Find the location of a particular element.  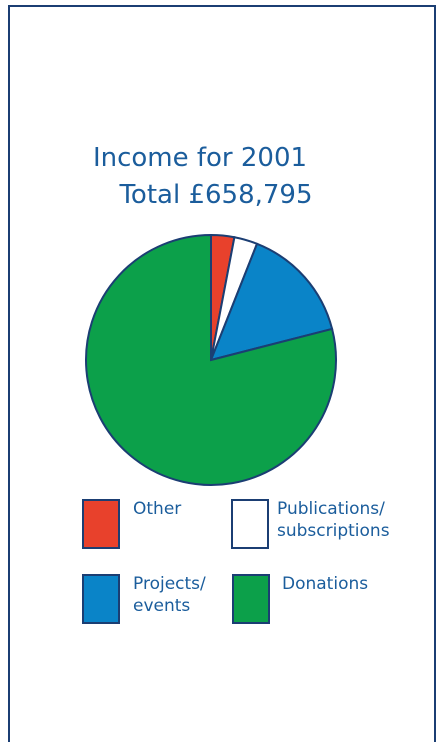

legend-label: Projects/ events is located at coordinates (169, 595).